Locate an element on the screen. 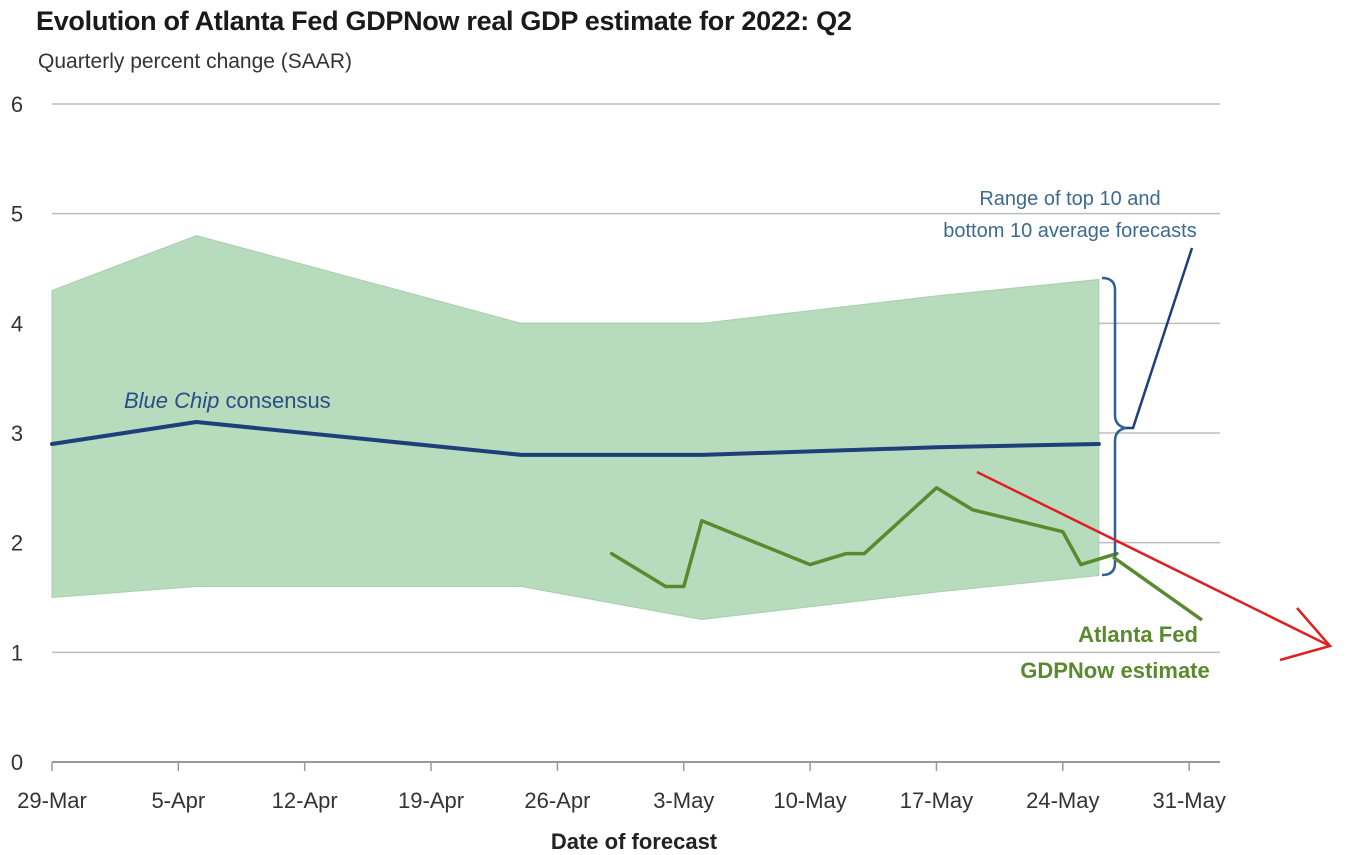  y-tick-label-4: 4 is located at coordinates (17, 323).